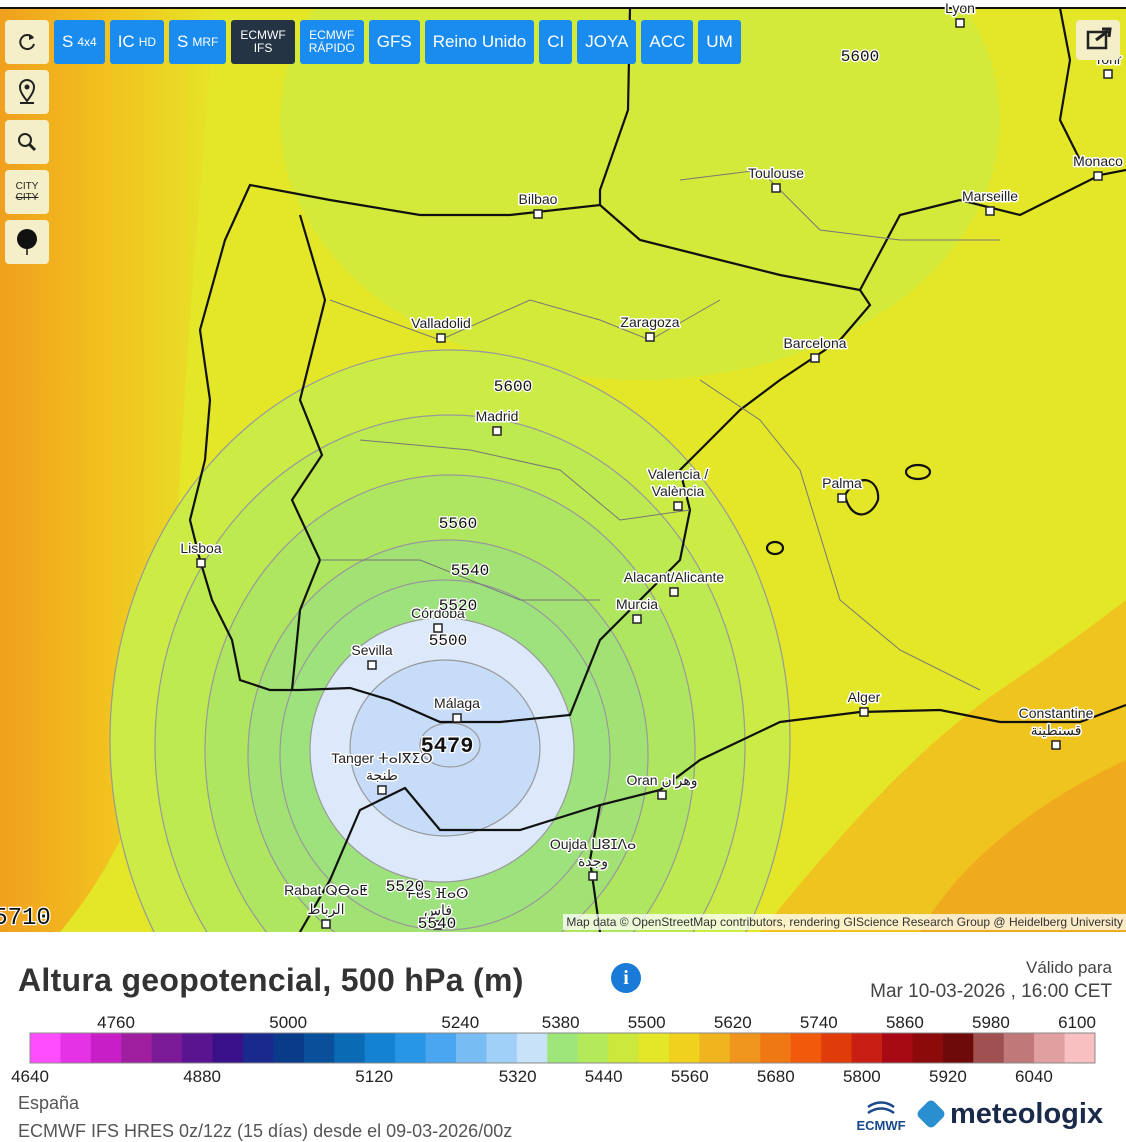 Image resolution: width=1126 pixels, height=1142 pixels. What do you see at coordinates (607, 42) in the screenshot?
I see `model-button: JOYA` at bounding box center [607, 42].